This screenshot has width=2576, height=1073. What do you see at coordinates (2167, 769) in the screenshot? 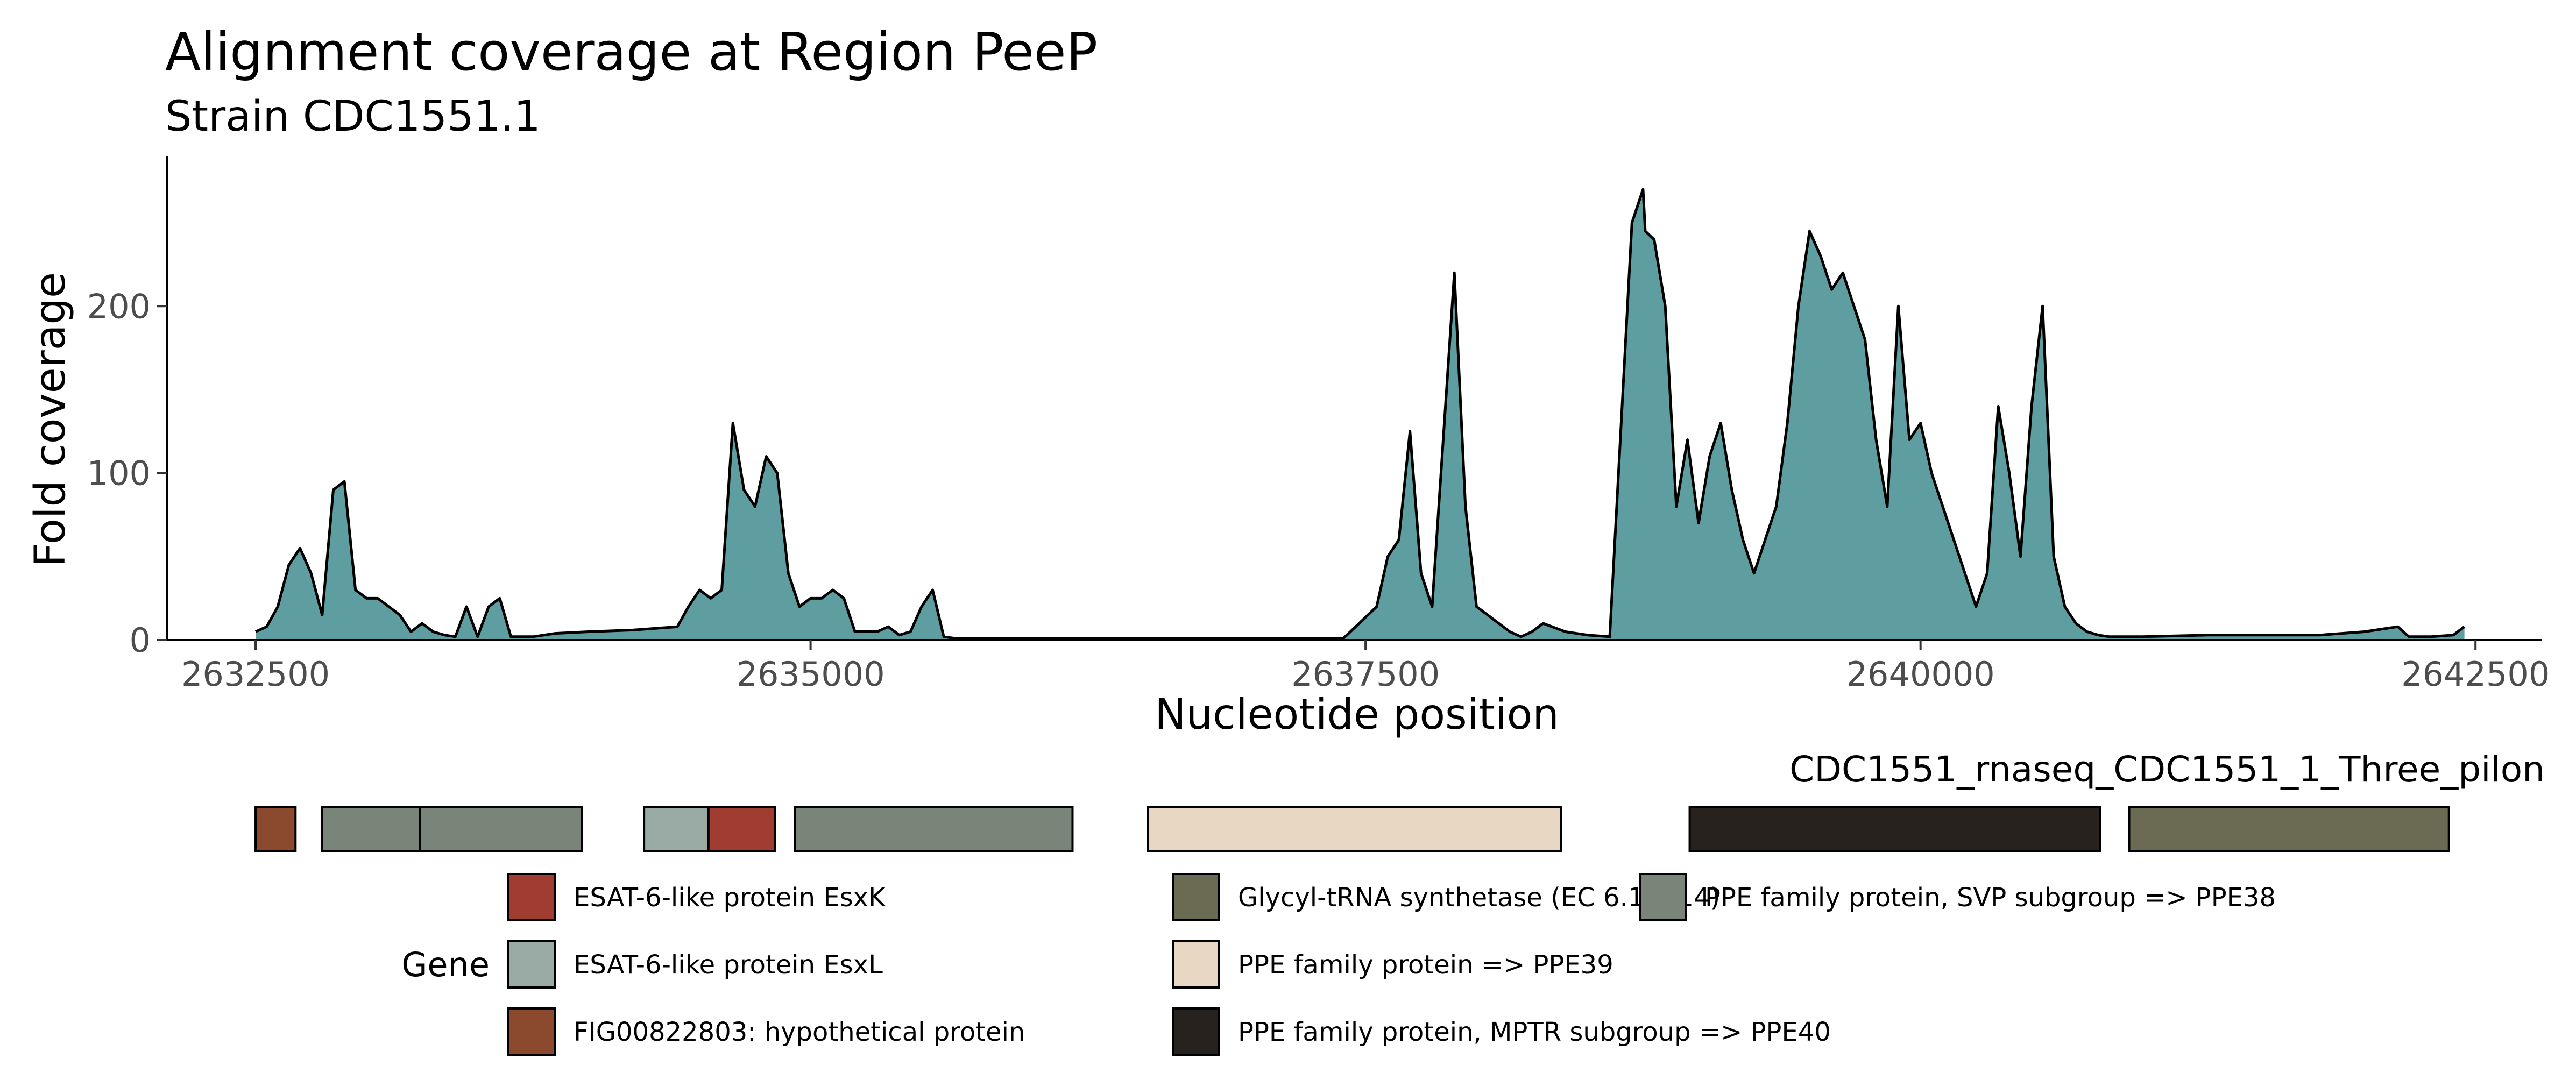
I see `track-label: CDC1551_rnaseq_CDC1551_1_Three_pilon` at bounding box center [2167, 769].